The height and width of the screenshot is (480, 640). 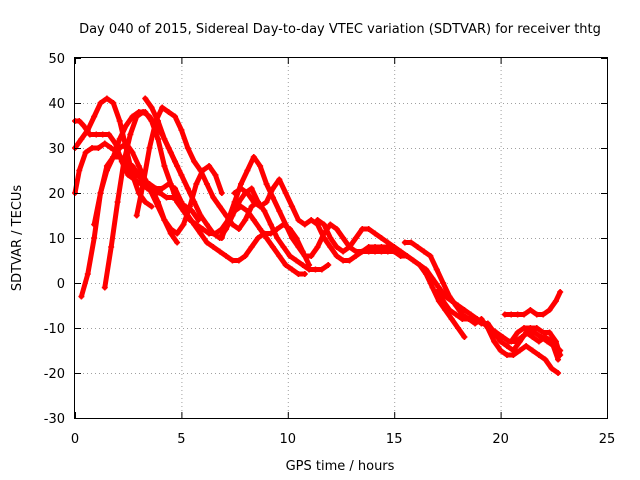 I want to click on x-axis-label: GPS time / hours, so click(x=340, y=466).